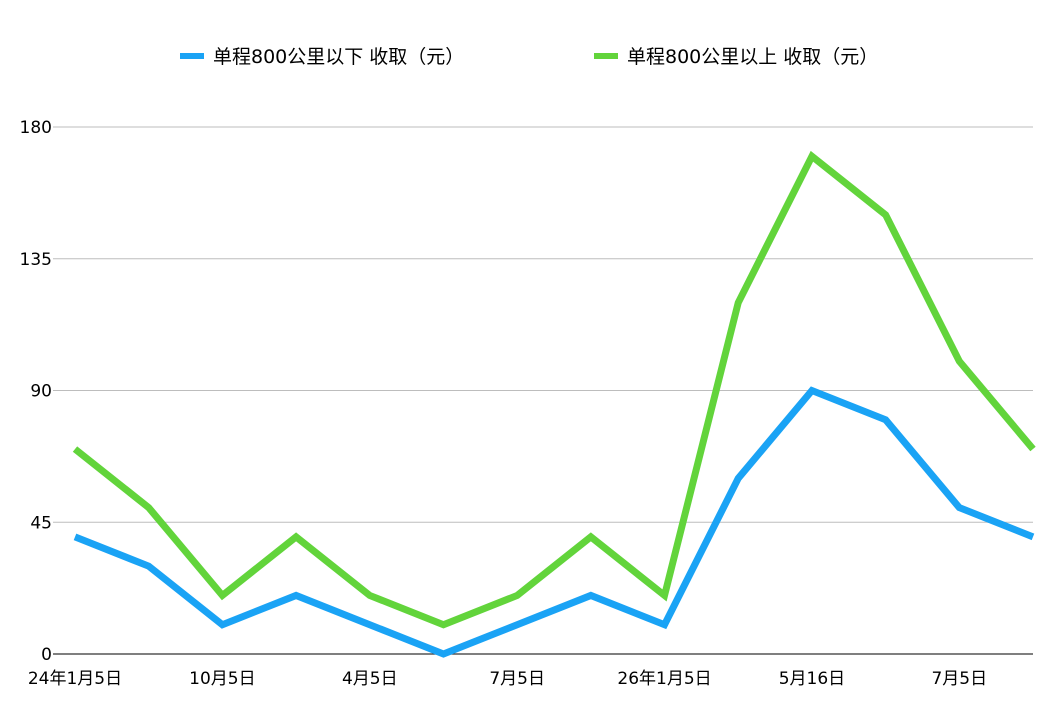 Image resolution: width=1056 pixels, height=716 pixels. I want to click on legend: 单程800公里以下 收取（元） 单程800公里以上 收取（元）, so click(529, 57).